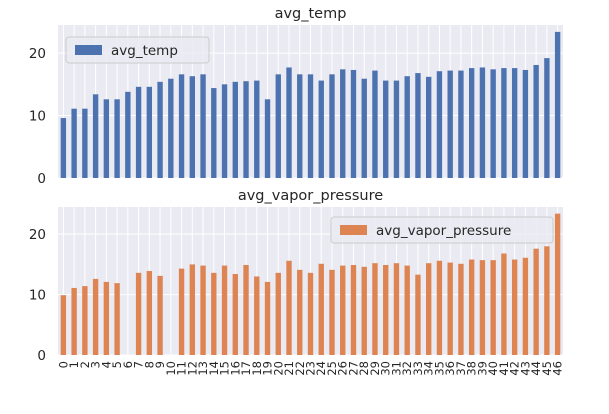 The image size is (609, 414). I want to click on x-tick-label: 3, so click(96, 364).